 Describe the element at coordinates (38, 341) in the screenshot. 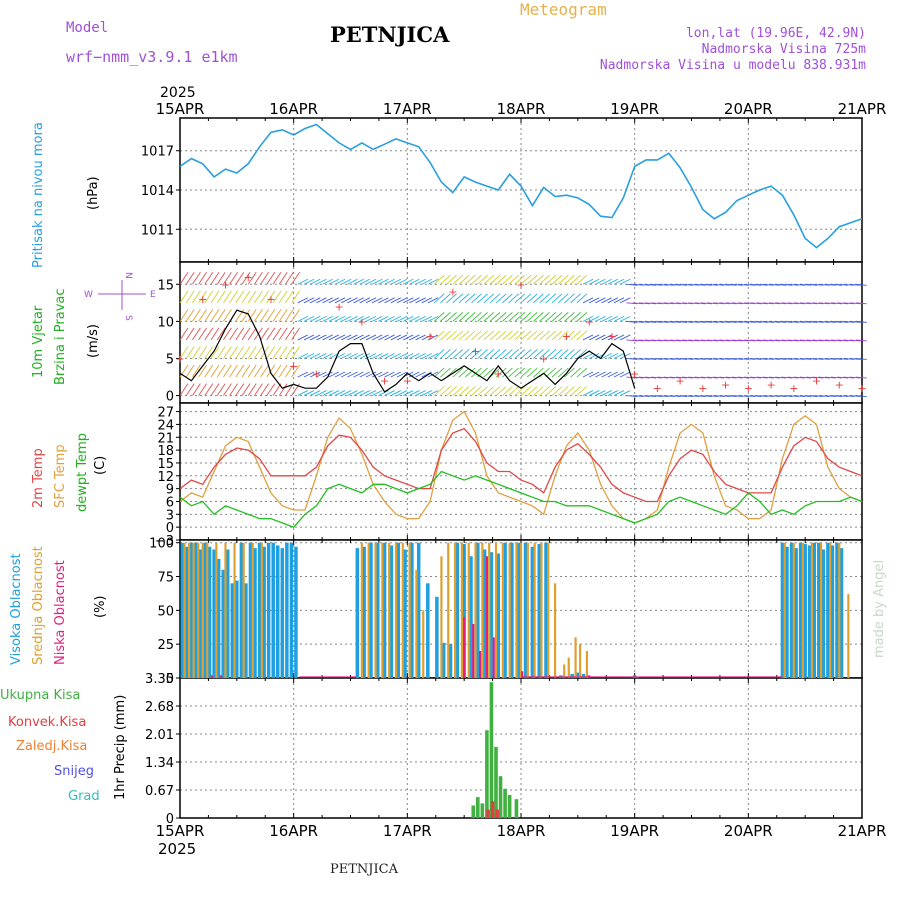

I see `wind-axis-label-1: 10m Vjetar` at that location.